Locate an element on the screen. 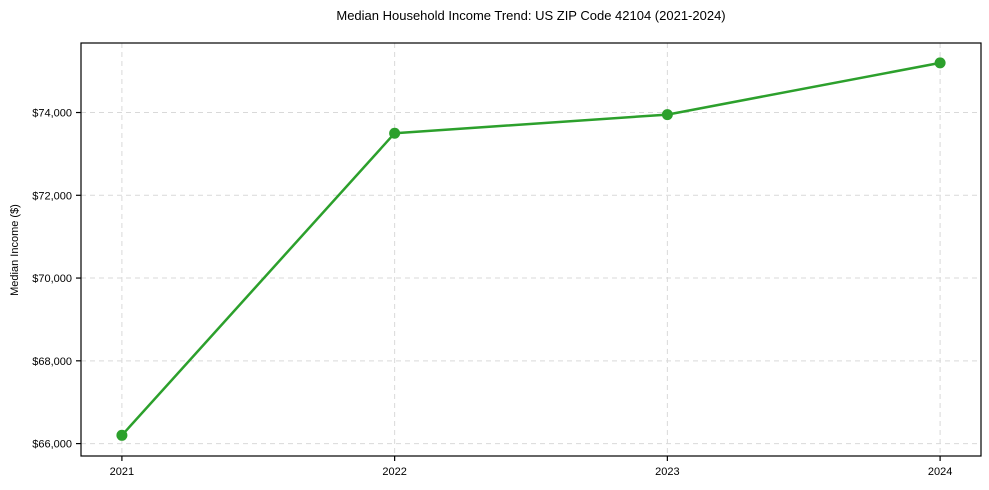 The width and height of the screenshot is (989, 490). y-tick-label: $70,000 is located at coordinates (52, 279).